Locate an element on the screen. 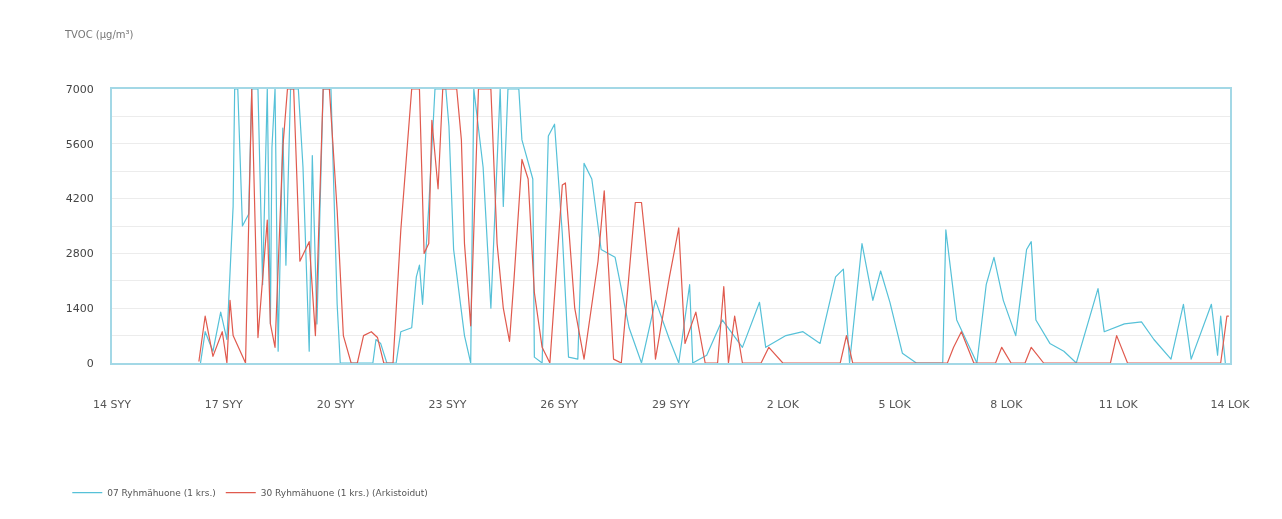  y-tick-label: 0 is located at coordinates (90, 363).